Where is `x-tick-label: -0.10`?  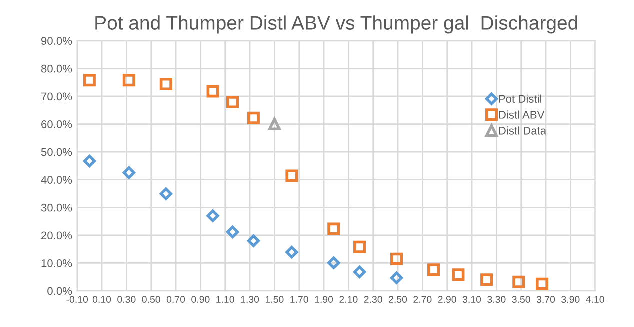 x-tick-label: -0.10 is located at coordinates (77, 300).